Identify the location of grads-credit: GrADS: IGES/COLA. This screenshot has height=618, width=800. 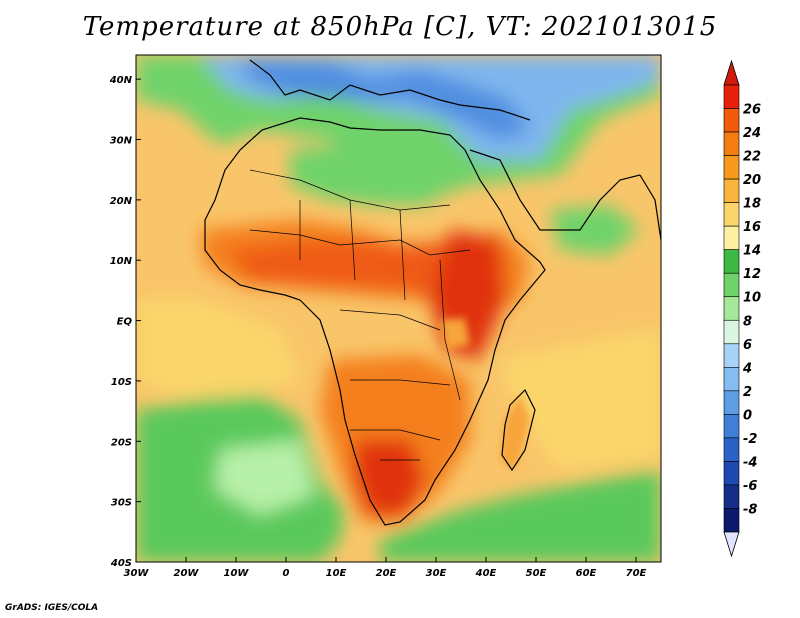
(52, 608).